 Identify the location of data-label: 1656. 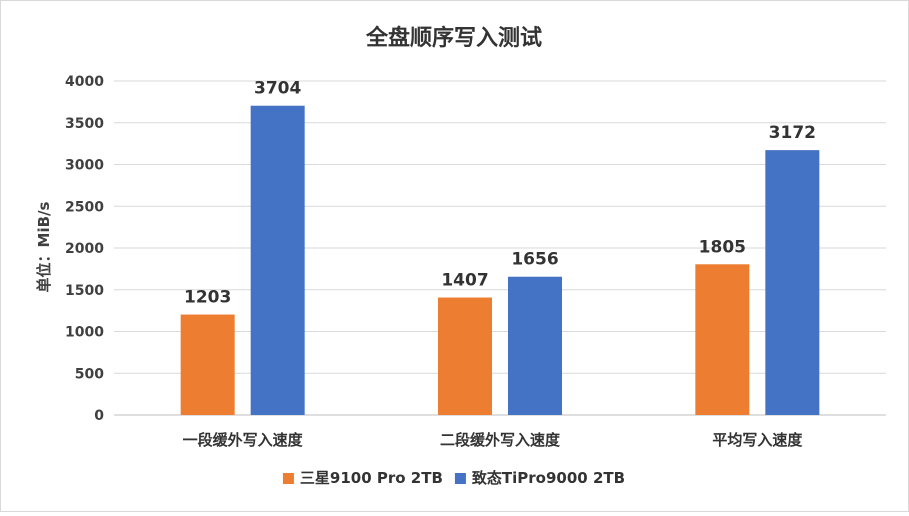
(534, 260).